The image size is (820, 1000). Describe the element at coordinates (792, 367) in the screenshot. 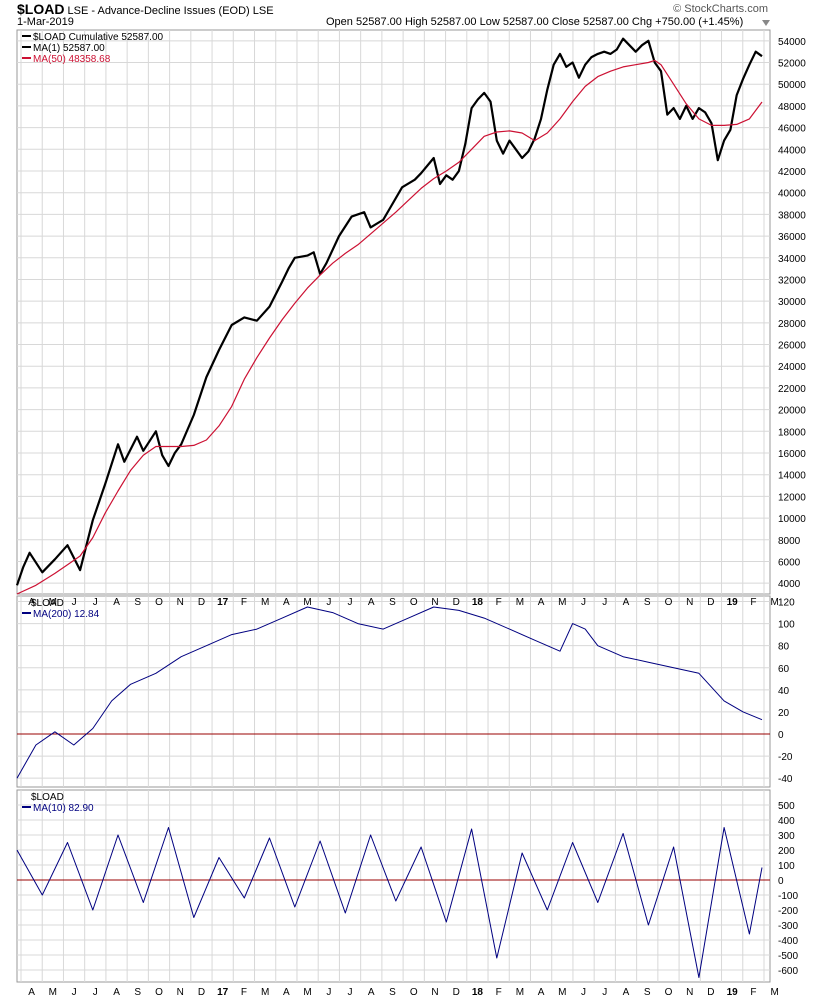

I see `y-tick-label: 24000` at that location.